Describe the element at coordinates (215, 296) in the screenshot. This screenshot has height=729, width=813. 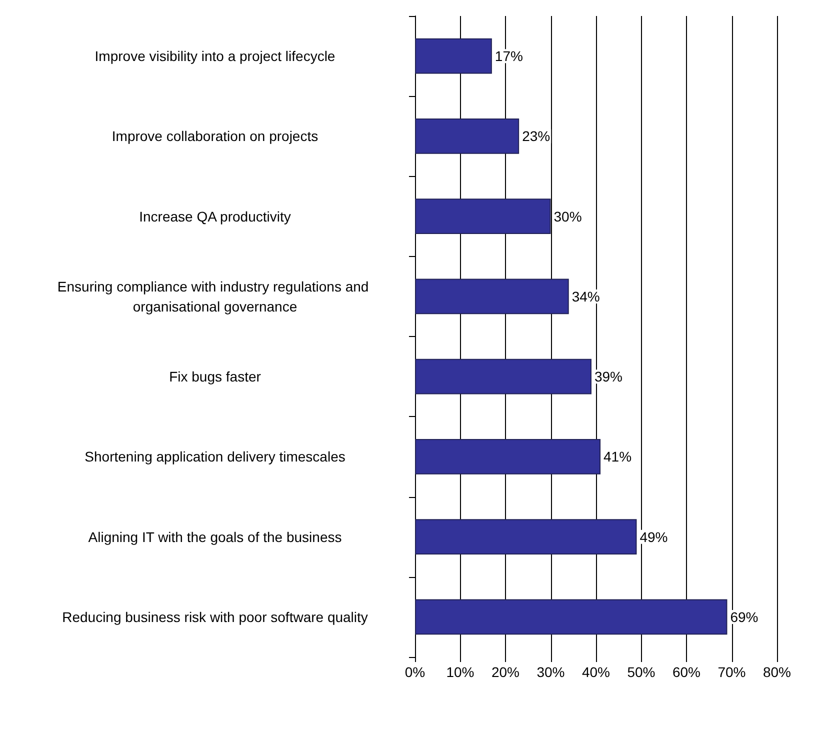
I see `y-tick-label: Ensuring compliance with industry regulations and organisational governance` at that location.